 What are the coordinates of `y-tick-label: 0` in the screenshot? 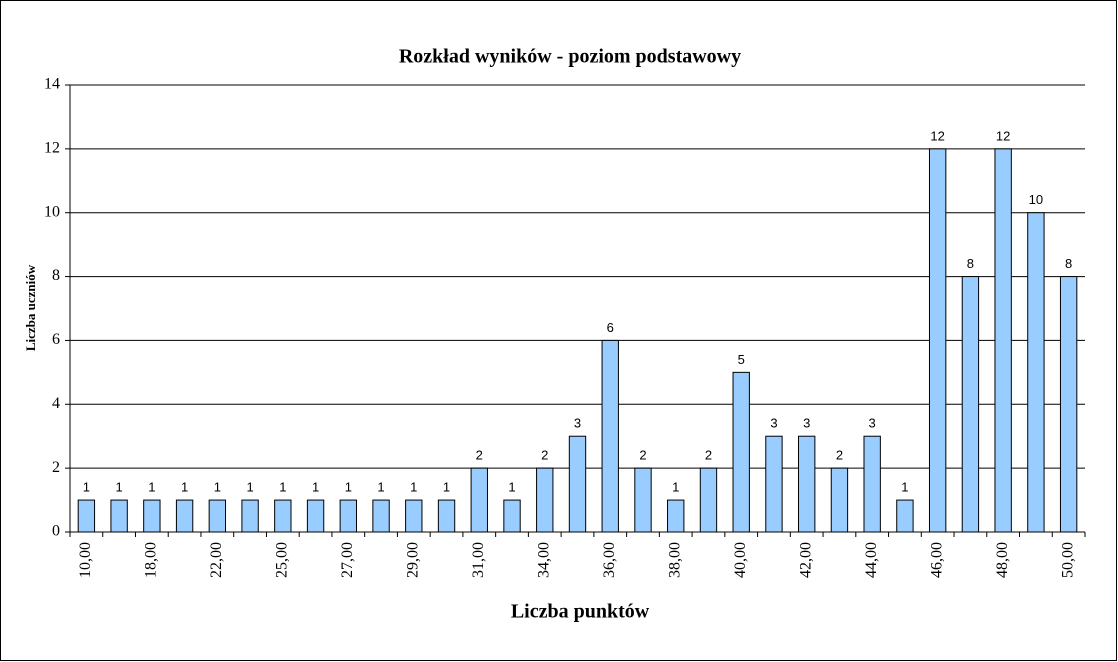 It's located at (56, 531).